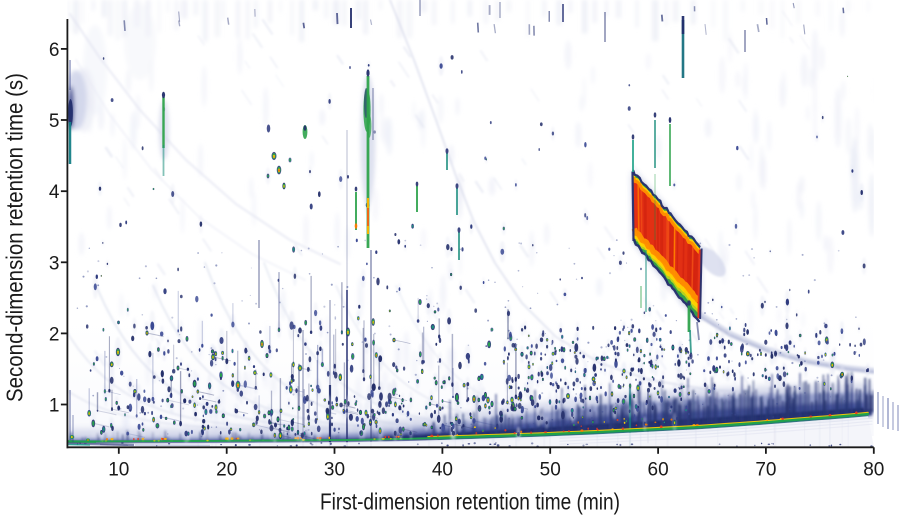  What do you see at coordinates (226, 470) in the screenshot?
I see `svg-text: 20` at bounding box center [226, 470].